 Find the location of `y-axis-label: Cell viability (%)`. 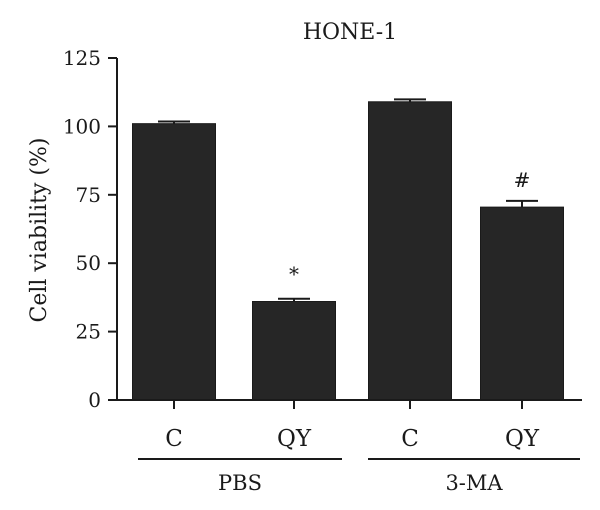

y-axis-label: Cell viability (%) is located at coordinates (39, 229).